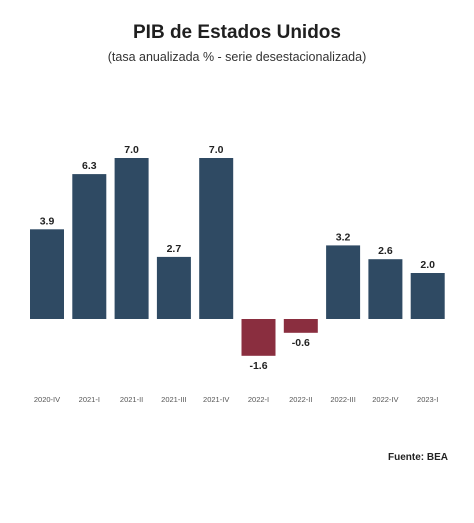 This screenshot has height=523, width=474. What do you see at coordinates (427, 399) in the screenshot?
I see `x-tick-label-2023-I: 2023-I` at bounding box center [427, 399].